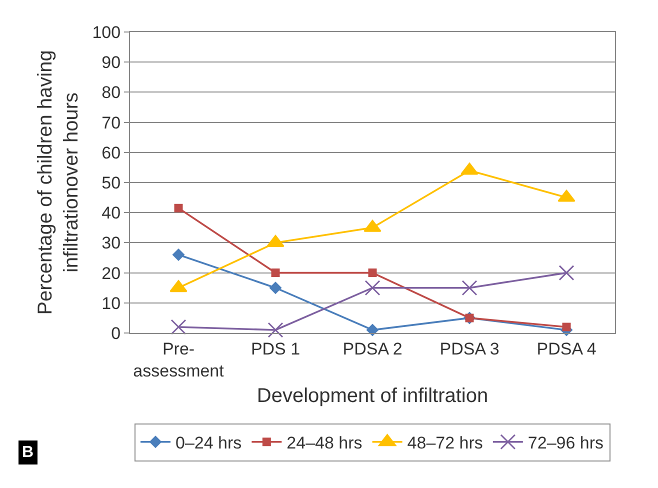  Describe the element at coordinates (178, 359) in the screenshot. I see `x-tick-label: Pre-assessment` at that location.